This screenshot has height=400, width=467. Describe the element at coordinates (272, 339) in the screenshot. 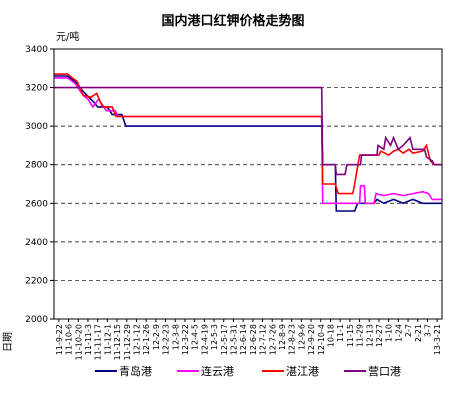

I see `x-tick-label: 12-7-26` at that location.